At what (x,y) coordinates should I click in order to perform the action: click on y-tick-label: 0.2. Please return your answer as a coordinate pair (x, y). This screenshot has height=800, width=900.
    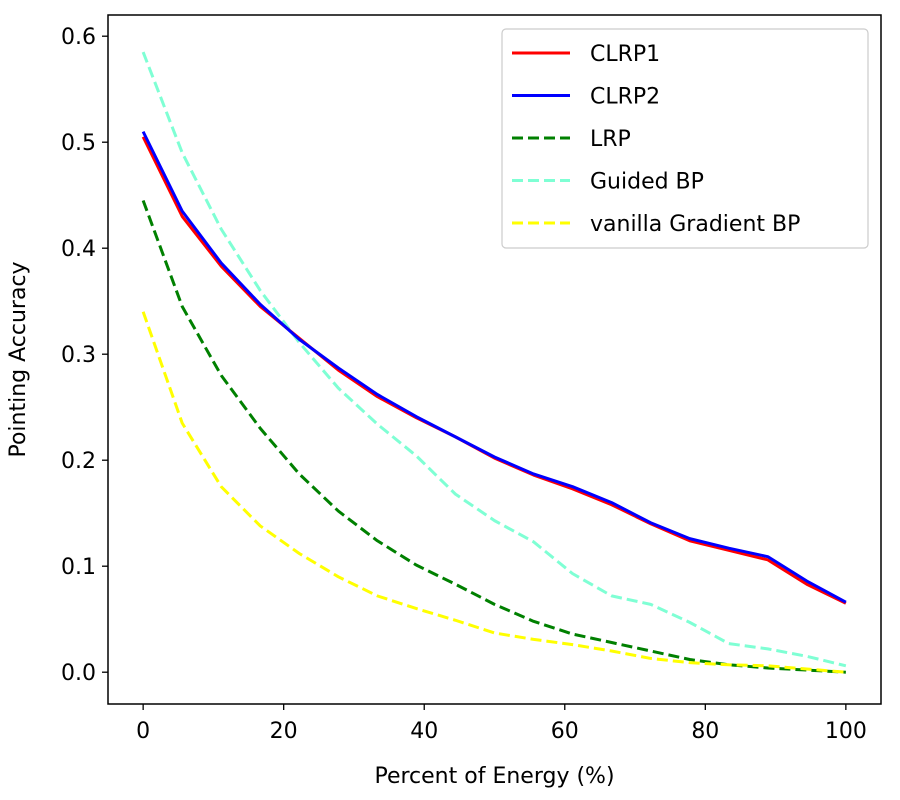
    Looking at the image, I should click on (78, 461).